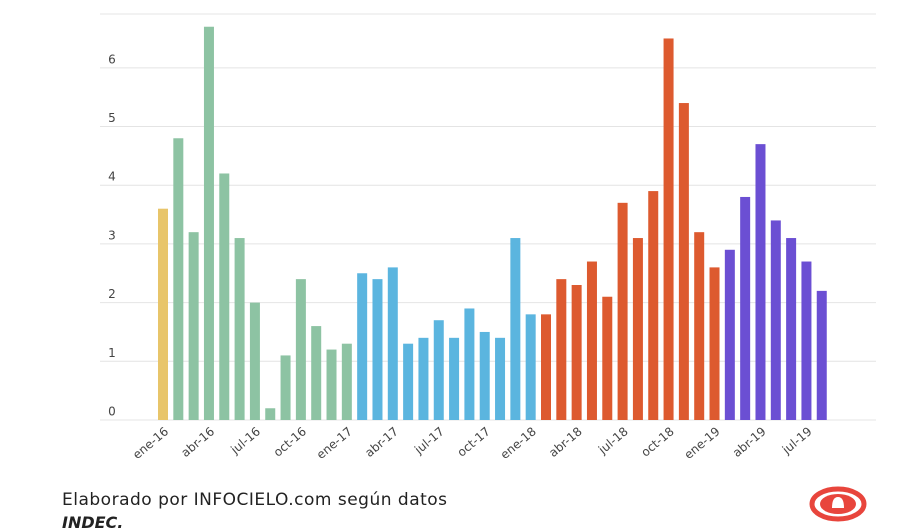  Describe the element at coordinates (112, 412) in the screenshot. I see `y-tick-label: 0` at that location.